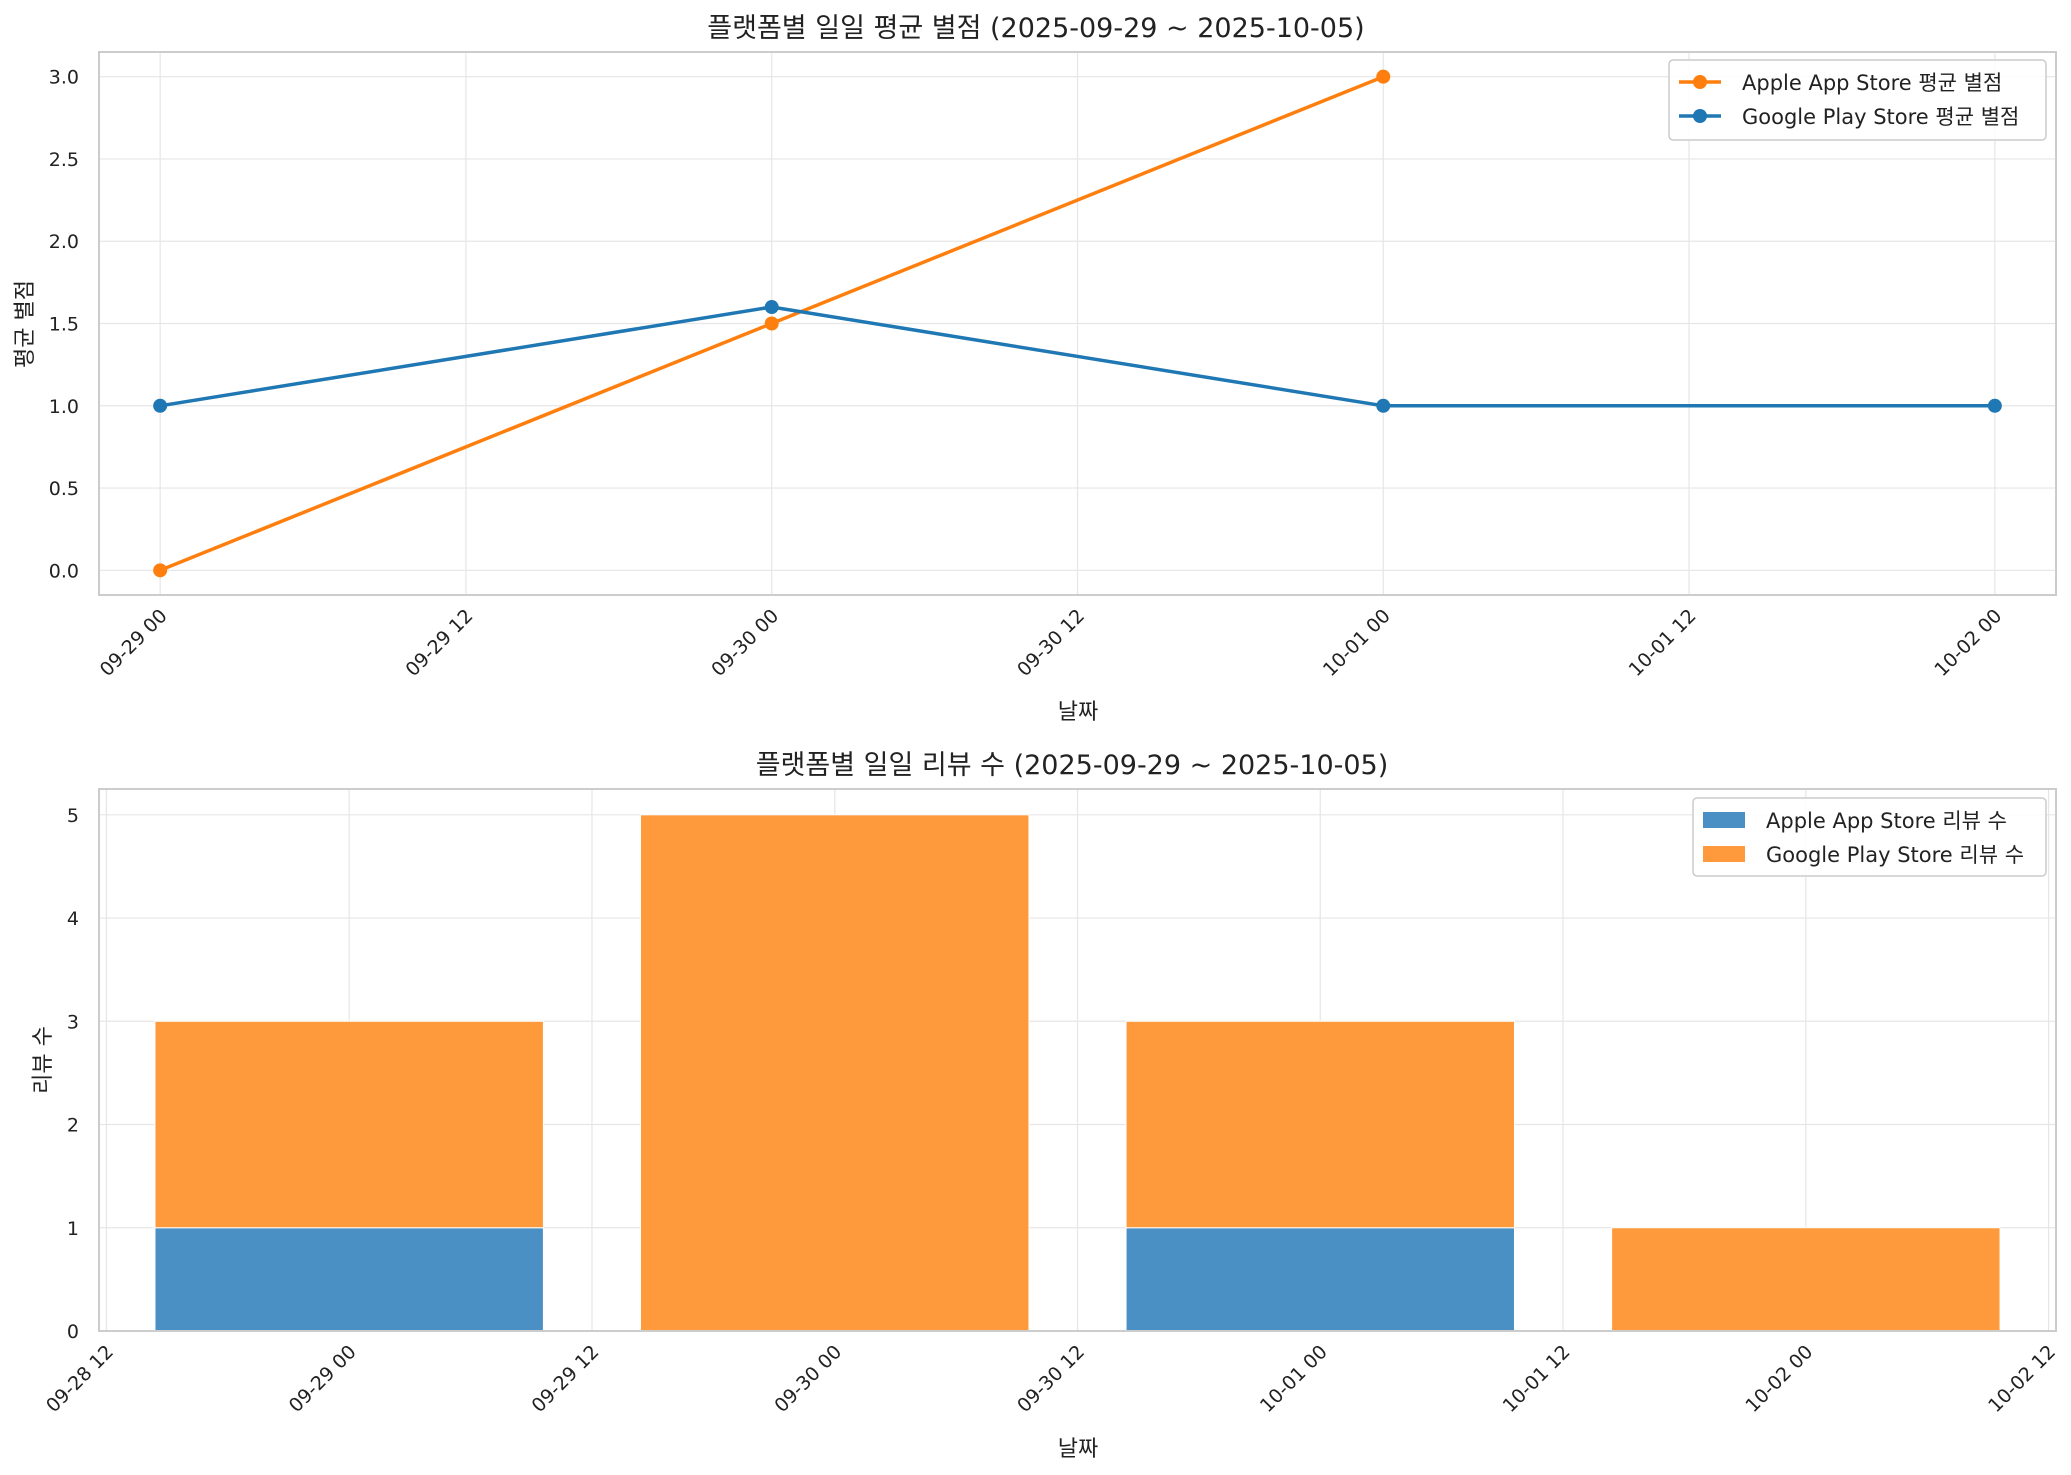  Describe the element at coordinates (73, 816) in the screenshot. I see `chart2-y-tick-label: 5` at that location.